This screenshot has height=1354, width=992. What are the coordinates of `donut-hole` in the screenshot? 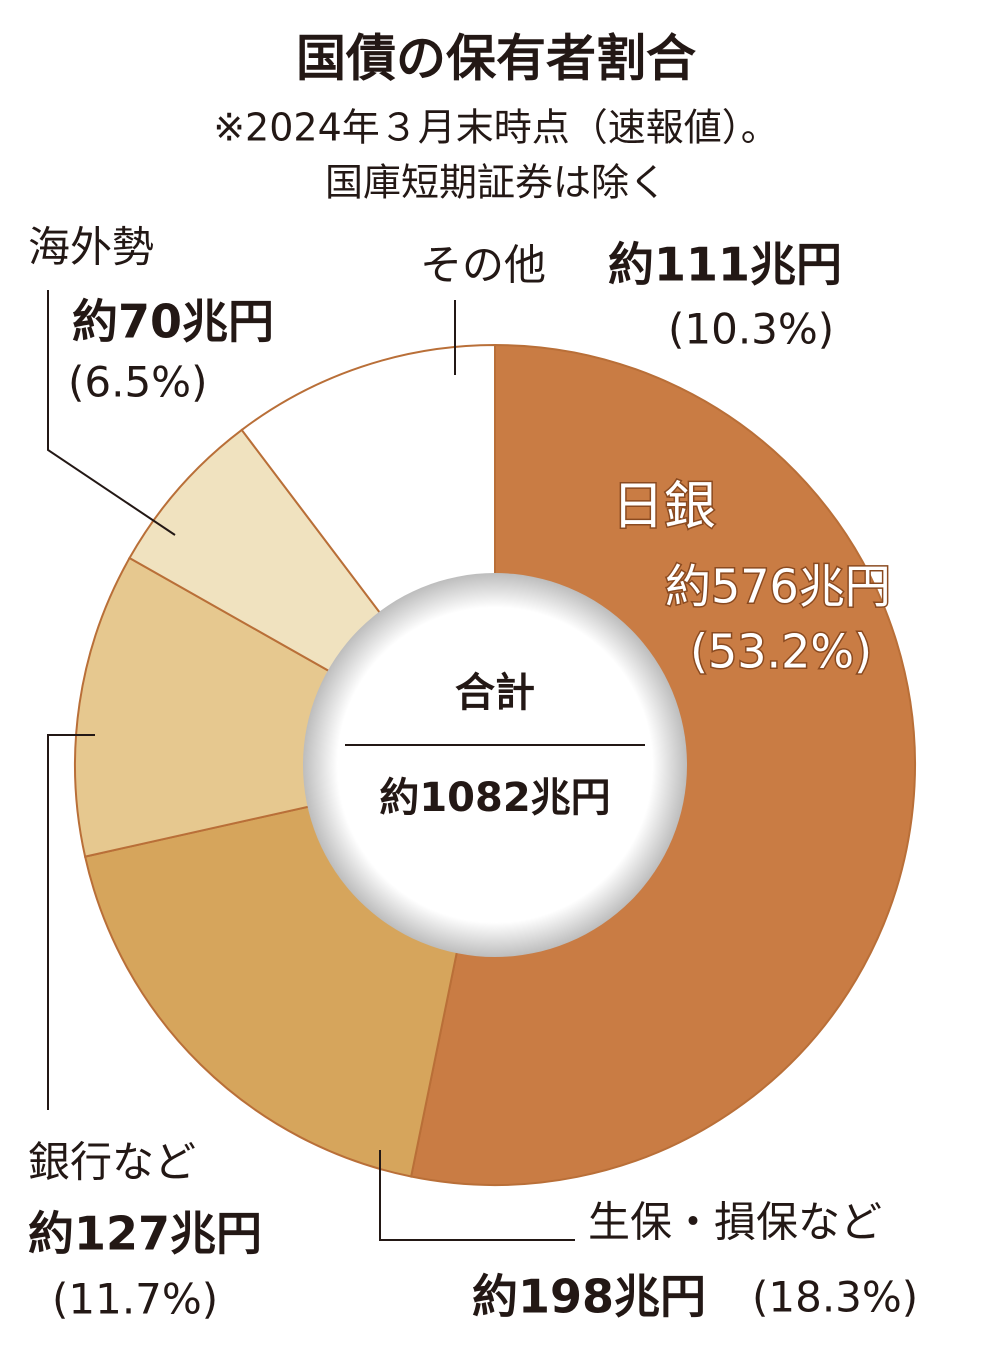 It's located at (495, 765).